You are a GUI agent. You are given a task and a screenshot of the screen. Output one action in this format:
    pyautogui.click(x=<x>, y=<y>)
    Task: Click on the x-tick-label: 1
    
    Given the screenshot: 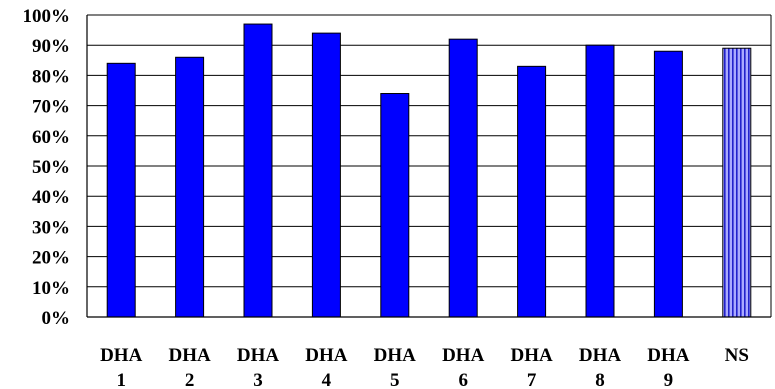 What is the action you would take?
    pyautogui.click(x=121, y=379)
    